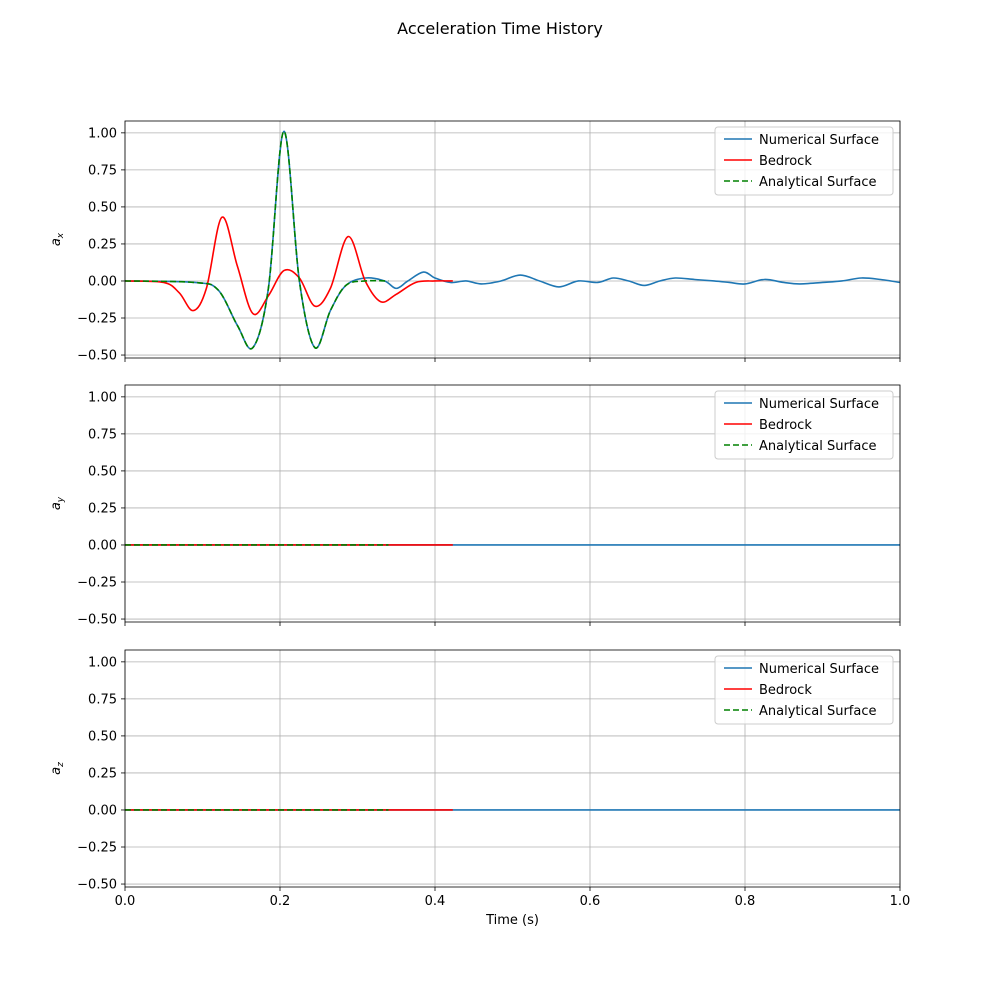  I want to click on x-axis-label: Time (s), so click(512, 920).